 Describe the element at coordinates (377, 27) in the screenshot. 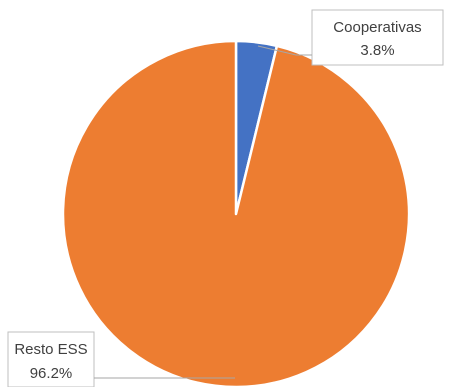

I see `callout-cooperativas-name: Cooperativas` at that location.